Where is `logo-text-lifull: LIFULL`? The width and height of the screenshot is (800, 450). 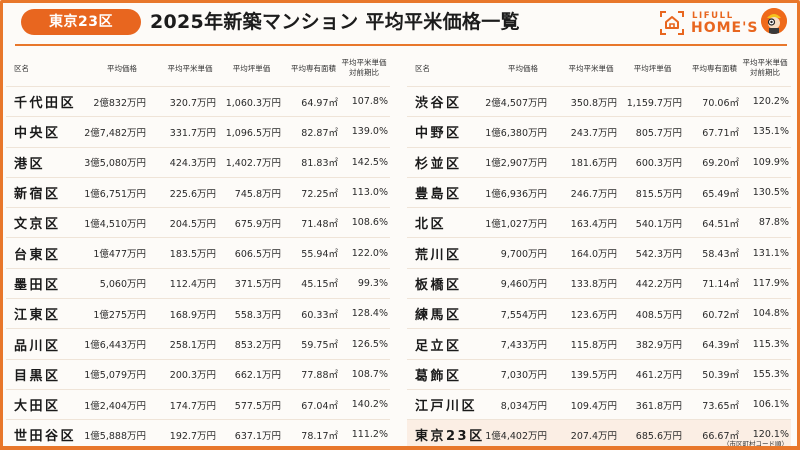
logo-text-lifull: LIFULL is located at coordinates (713, 16).